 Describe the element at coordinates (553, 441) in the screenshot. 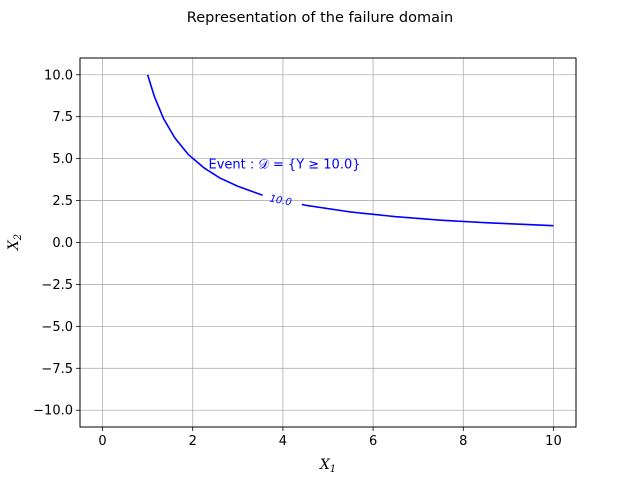

I see `x-tick-label: 10` at that location.